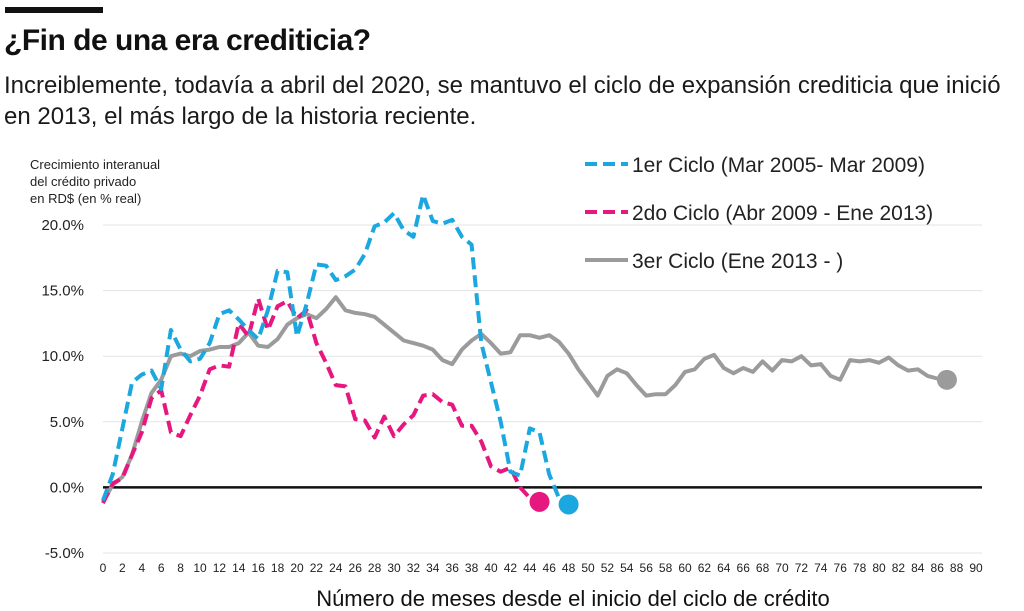 Image resolution: width=1024 pixels, height=611 pixels. Describe the element at coordinates (957, 568) in the screenshot. I see `x-tick-label: 88` at that location.